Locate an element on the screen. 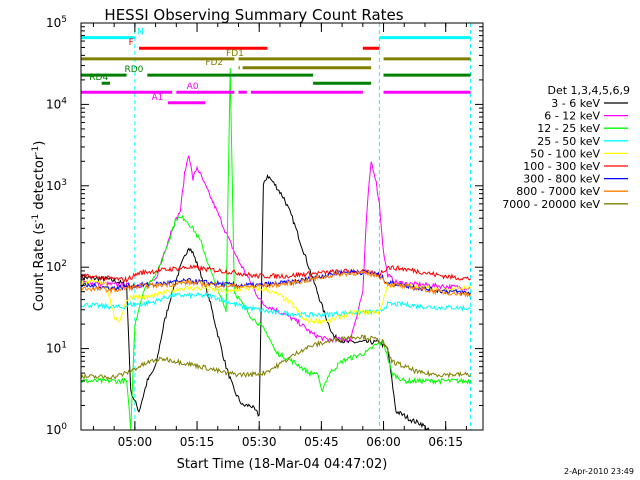 The image size is (640, 480). y-tick-label: 102 is located at coordinates (56, 266).